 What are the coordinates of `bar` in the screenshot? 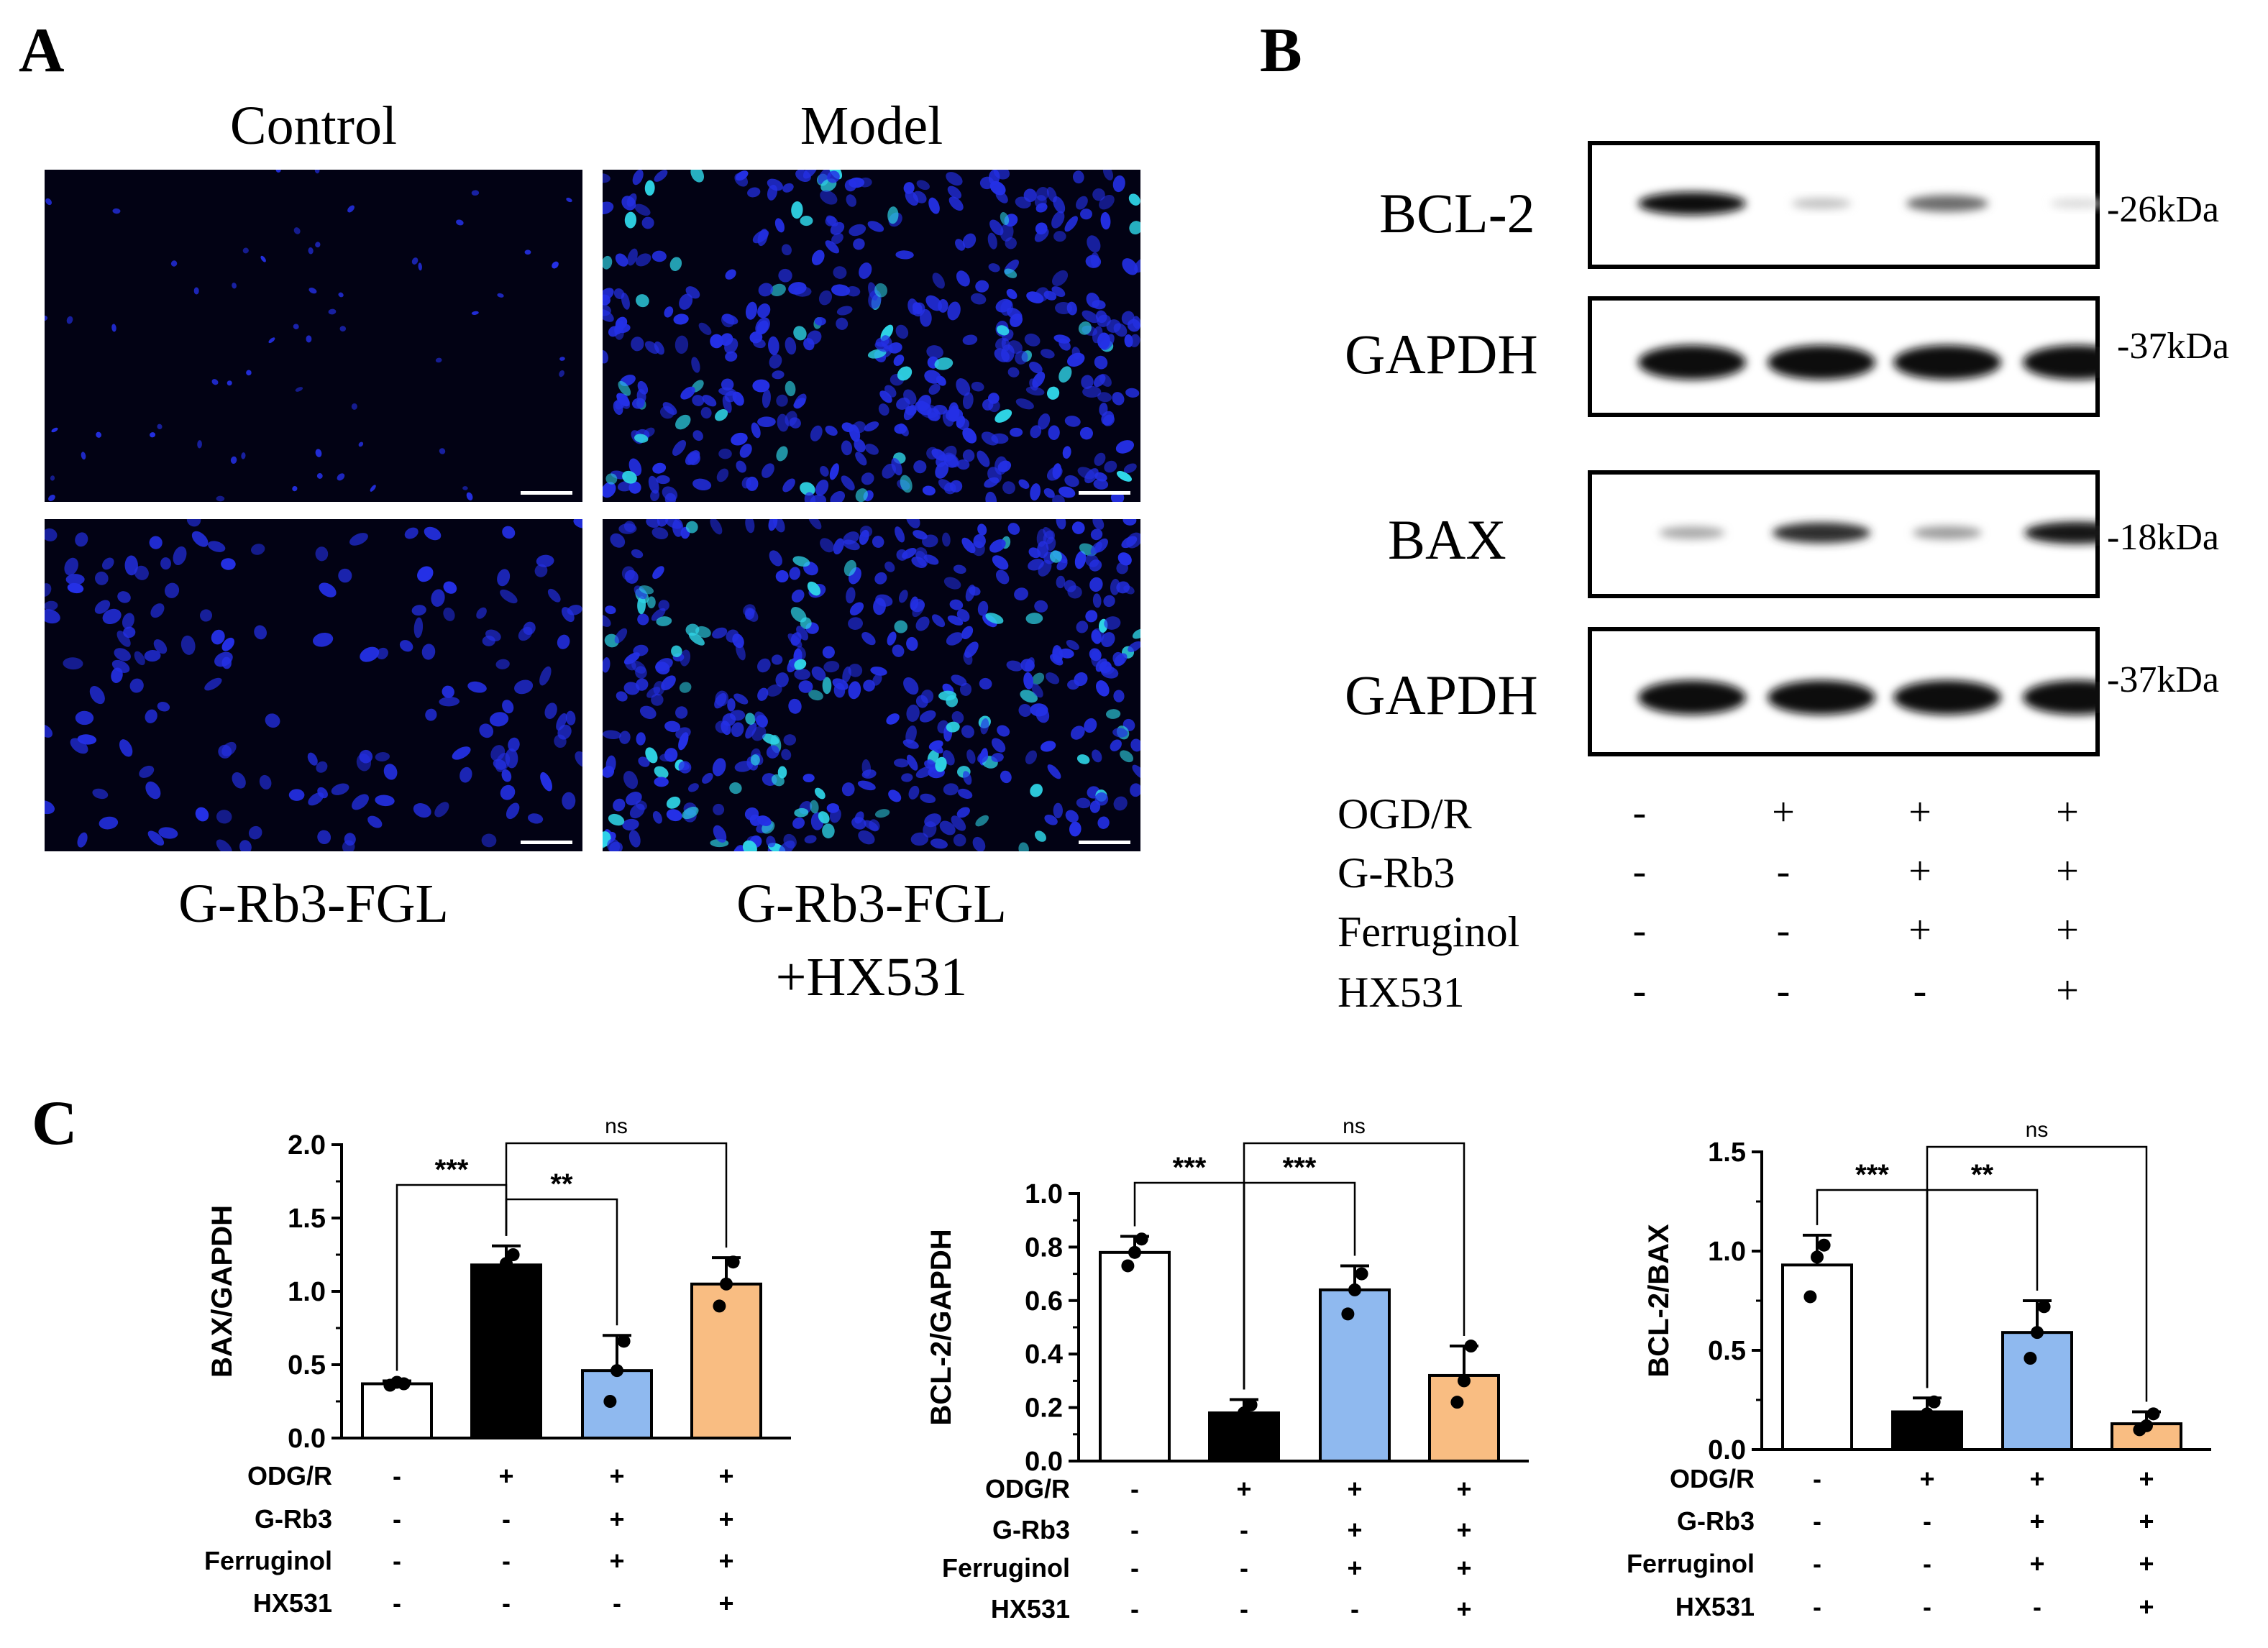 It's located at (1817, 1357).